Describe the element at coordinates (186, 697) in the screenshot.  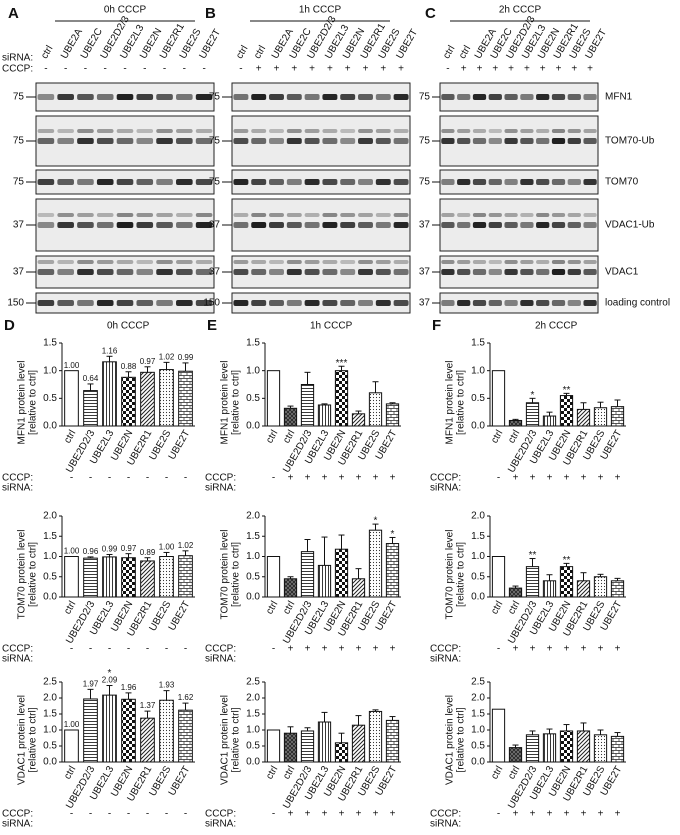
I see `value-label: 1.62` at that location.